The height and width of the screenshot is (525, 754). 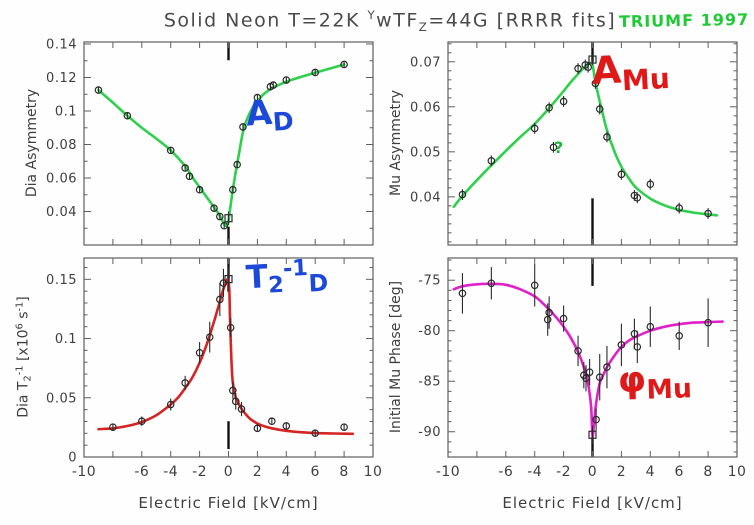 What do you see at coordinates (61, 45) in the screenshot?
I see `y-tick-label: 0.14` at bounding box center [61, 45].